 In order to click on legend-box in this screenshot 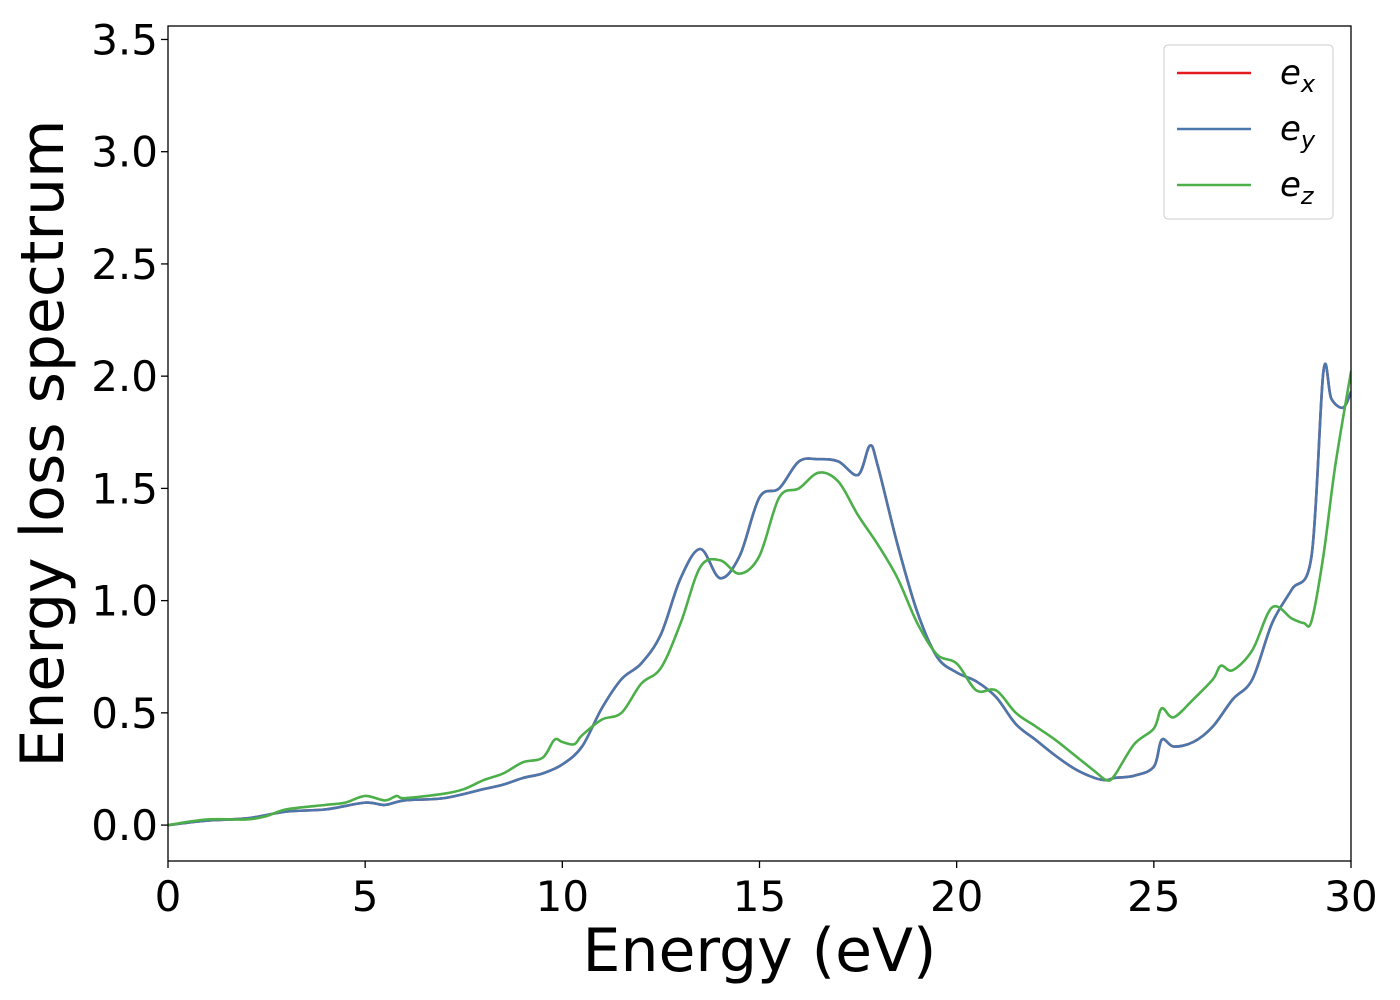, I will do `click(1248, 132)`.